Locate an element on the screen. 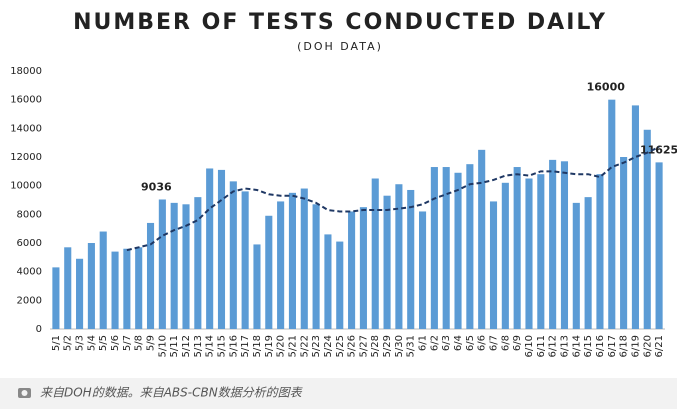 The image size is (677, 409). x-tick-label: 5/17 is located at coordinates (245, 346).